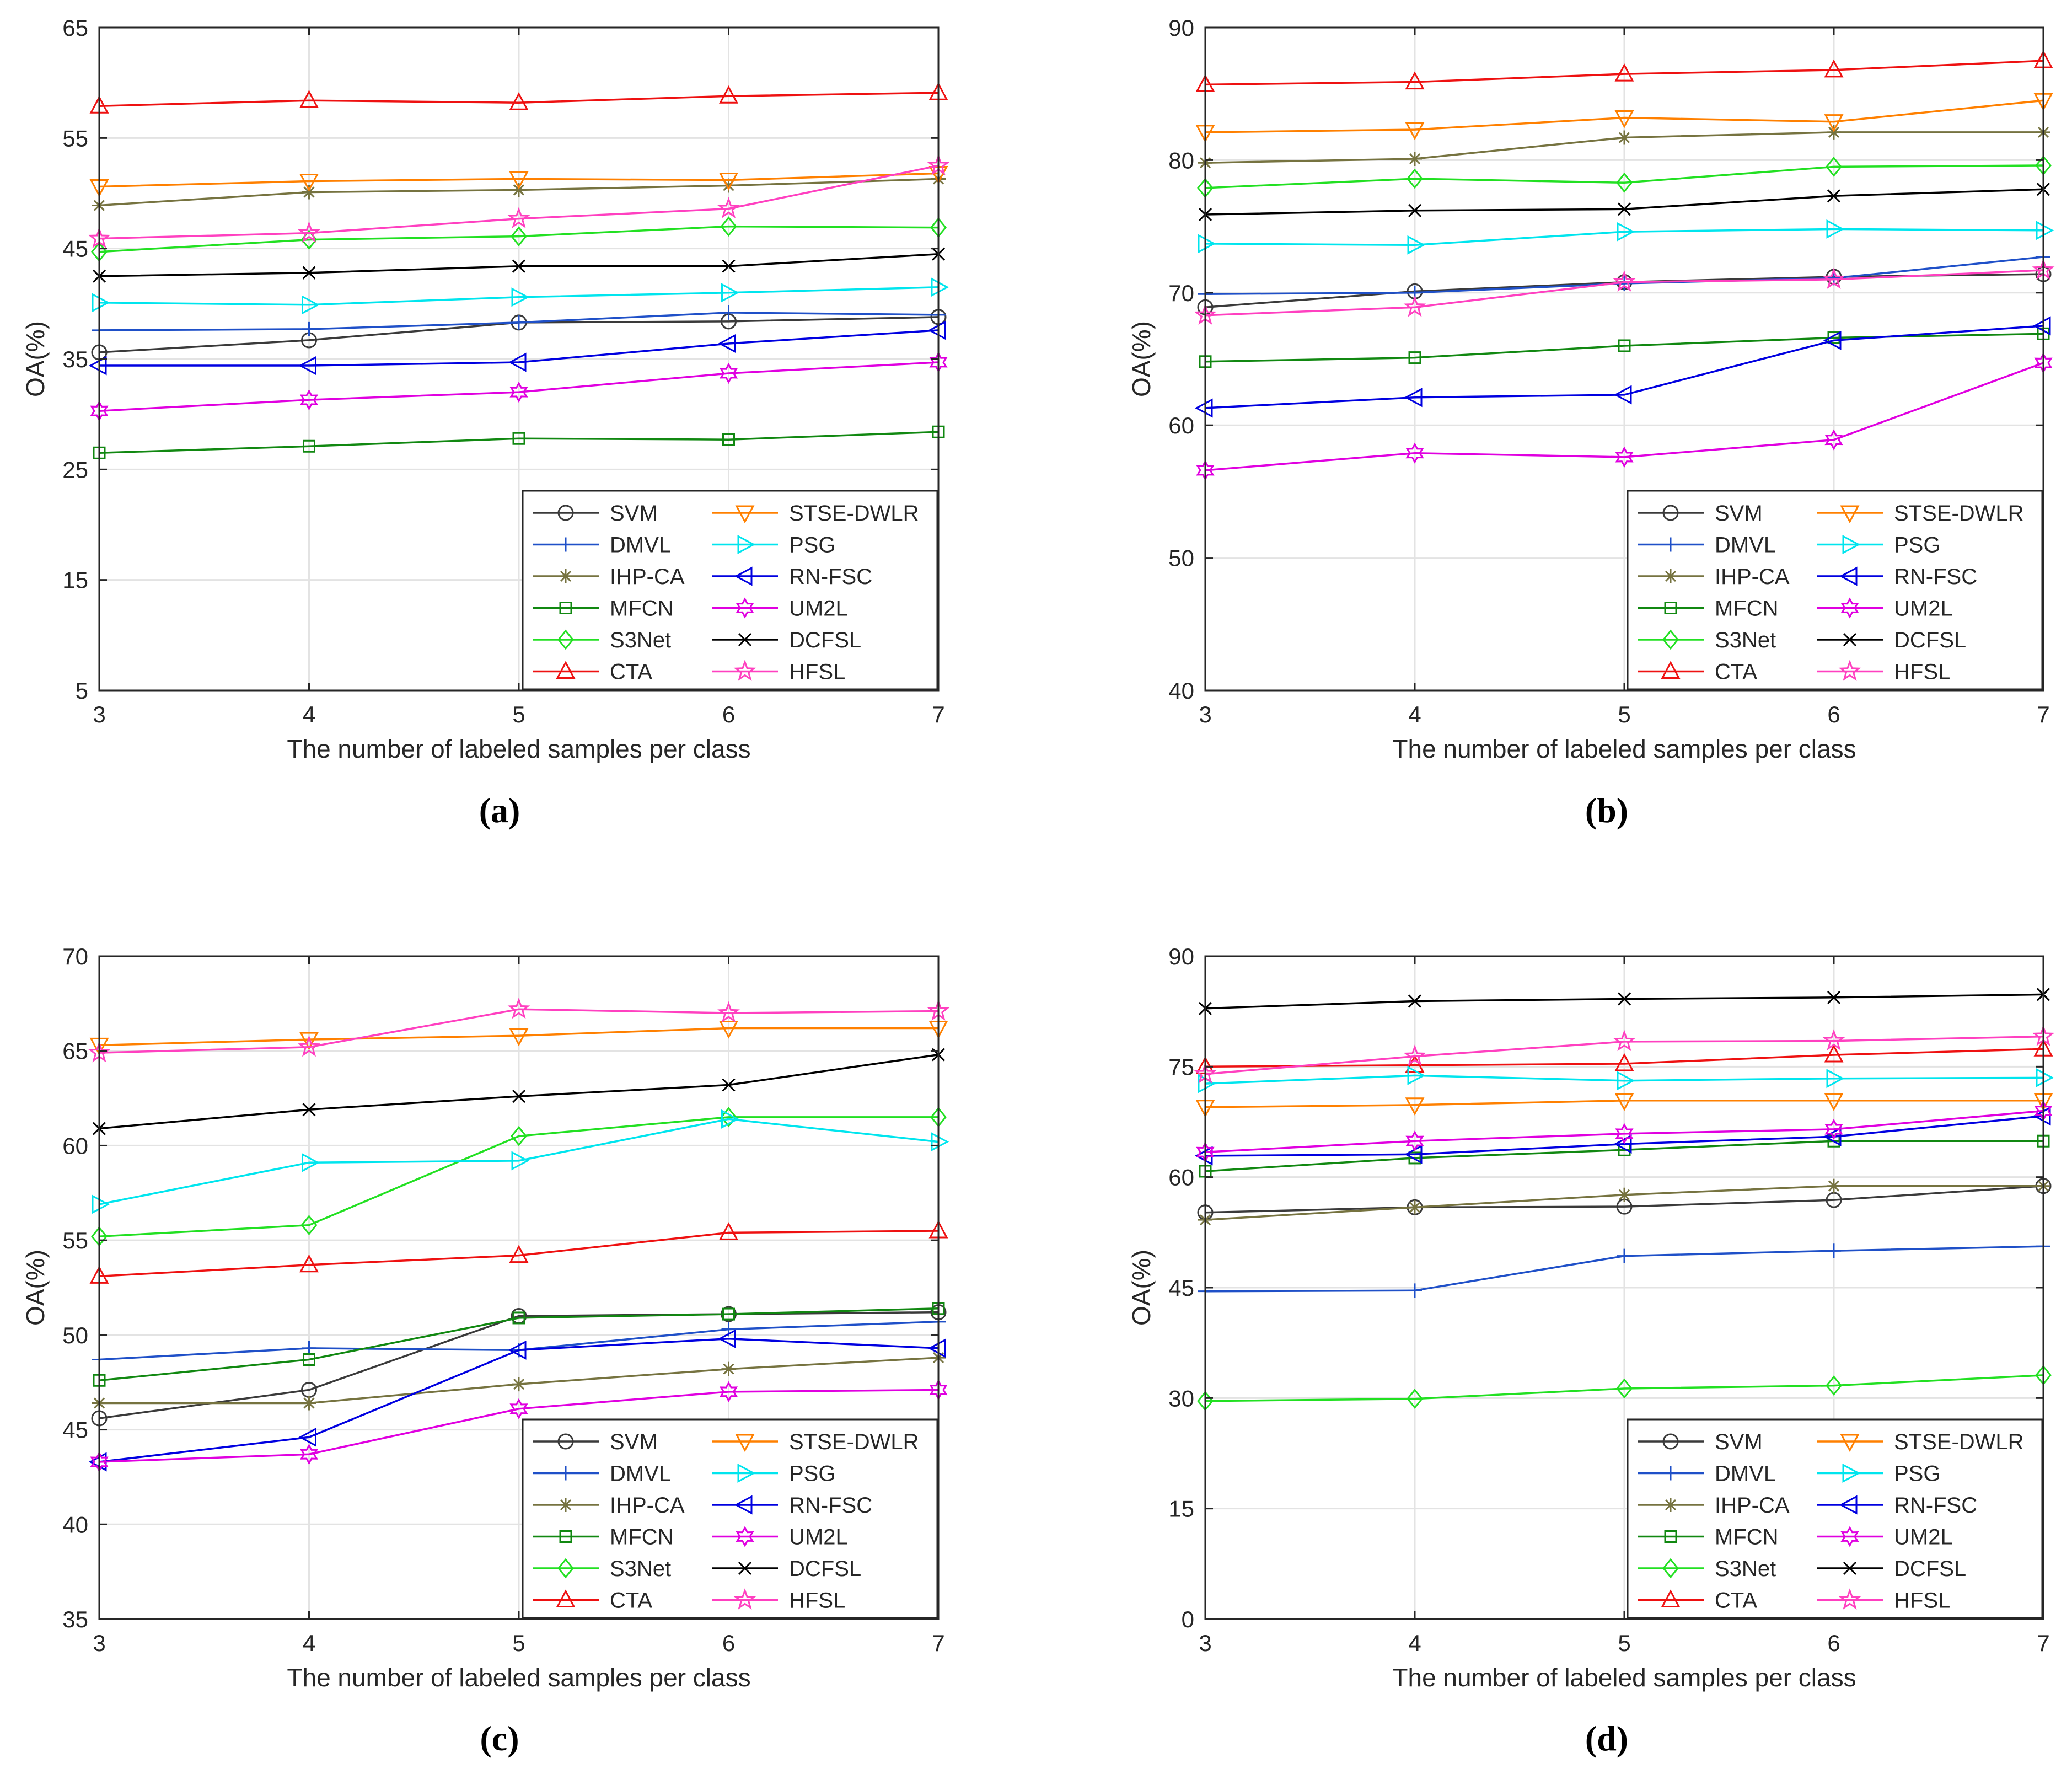 Image resolution: width=2072 pixels, height=1785 pixels. Describe the element at coordinates (1885, 609) in the screenshot. I see `legend-item-um2l: UM2L` at that location.